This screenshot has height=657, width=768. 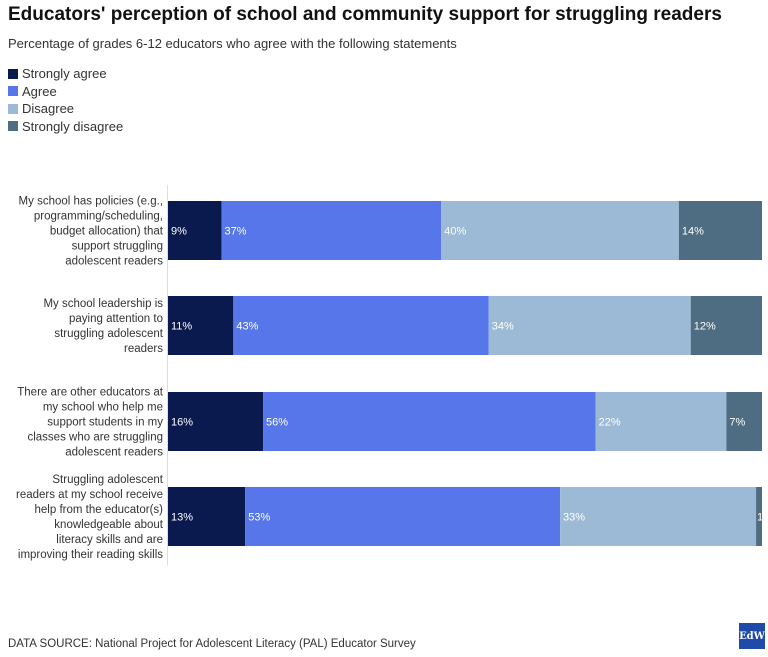 What do you see at coordinates (455, 232) in the screenshot?
I see `bar-value-label: 40%` at bounding box center [455, 232].